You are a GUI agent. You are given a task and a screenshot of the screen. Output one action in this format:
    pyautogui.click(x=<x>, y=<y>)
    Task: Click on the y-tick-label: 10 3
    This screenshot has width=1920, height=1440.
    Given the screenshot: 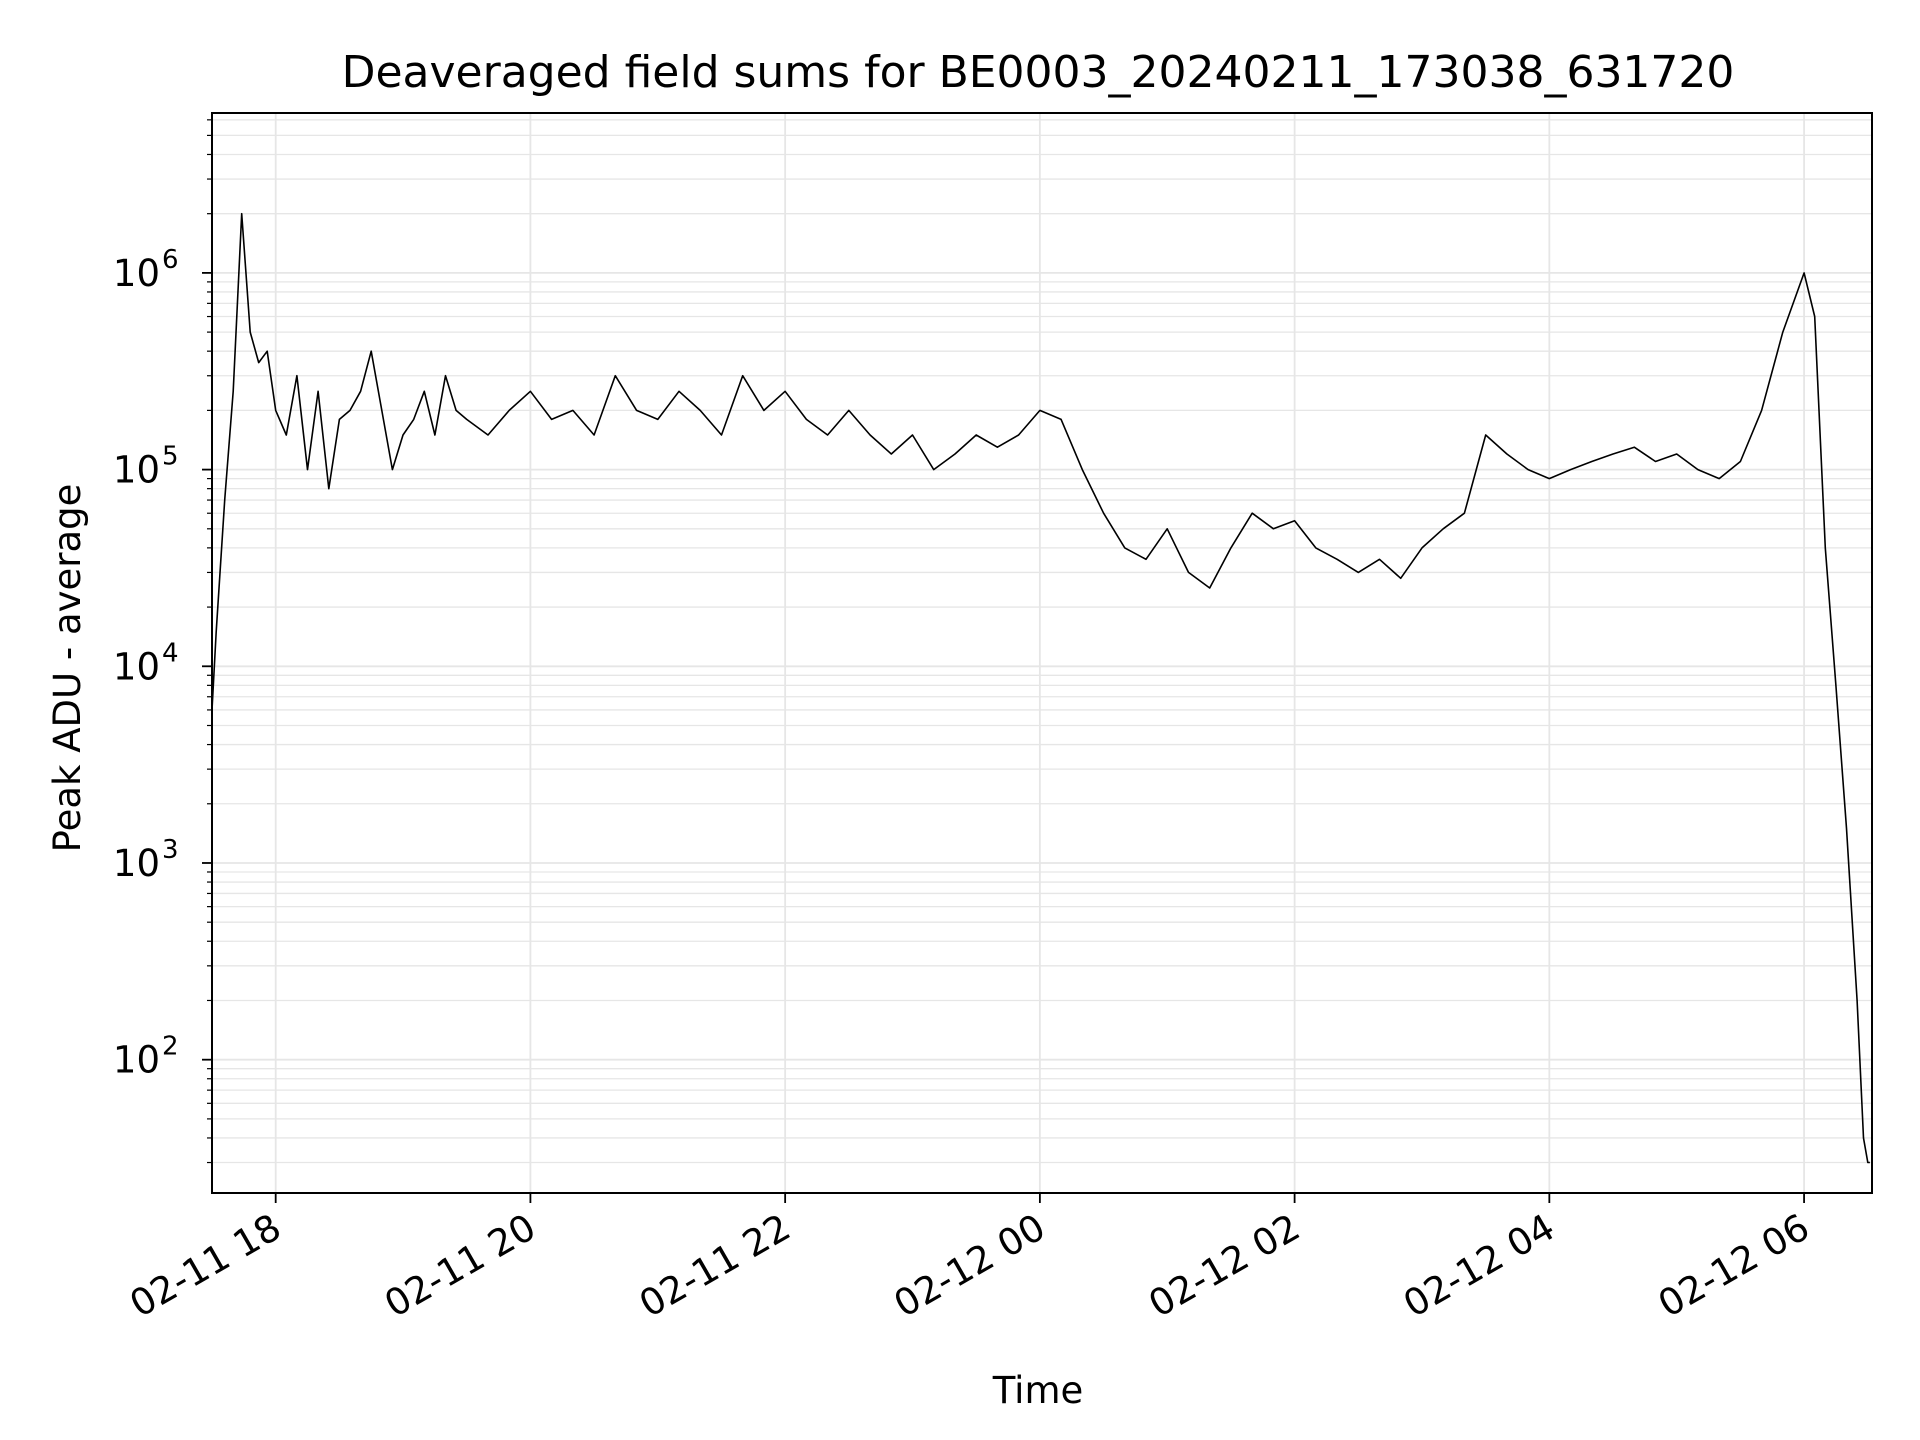 What is the action you would take?
    pyautogui.click(x=146, y=860)
    